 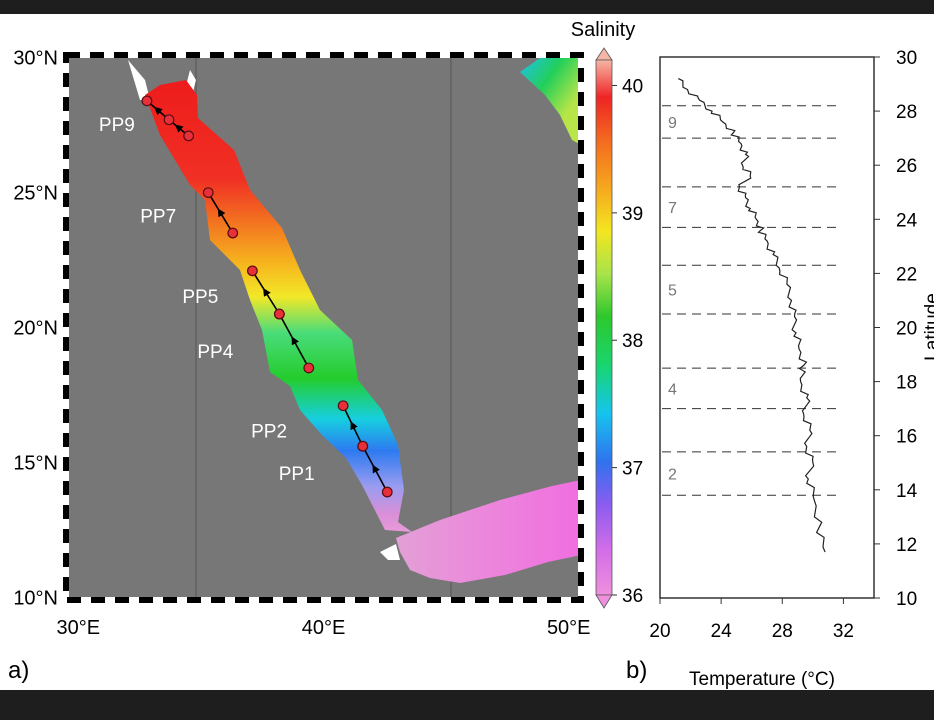 What do you see at coordinates (35, 463) in the screenshot?
I see `lat-tick-label: 15°N` at bounding box center [35, 463].